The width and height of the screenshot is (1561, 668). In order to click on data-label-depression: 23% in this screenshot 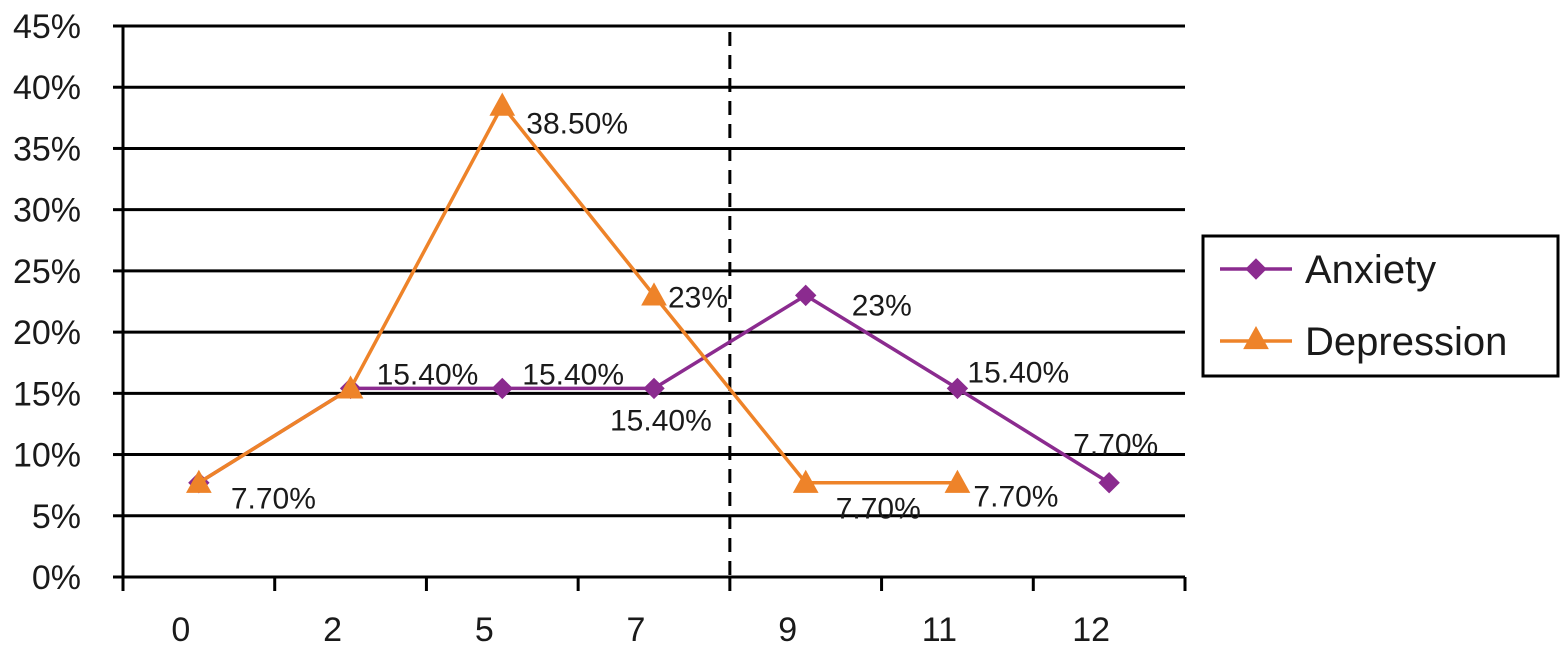, I will do `click(698, 297)`.